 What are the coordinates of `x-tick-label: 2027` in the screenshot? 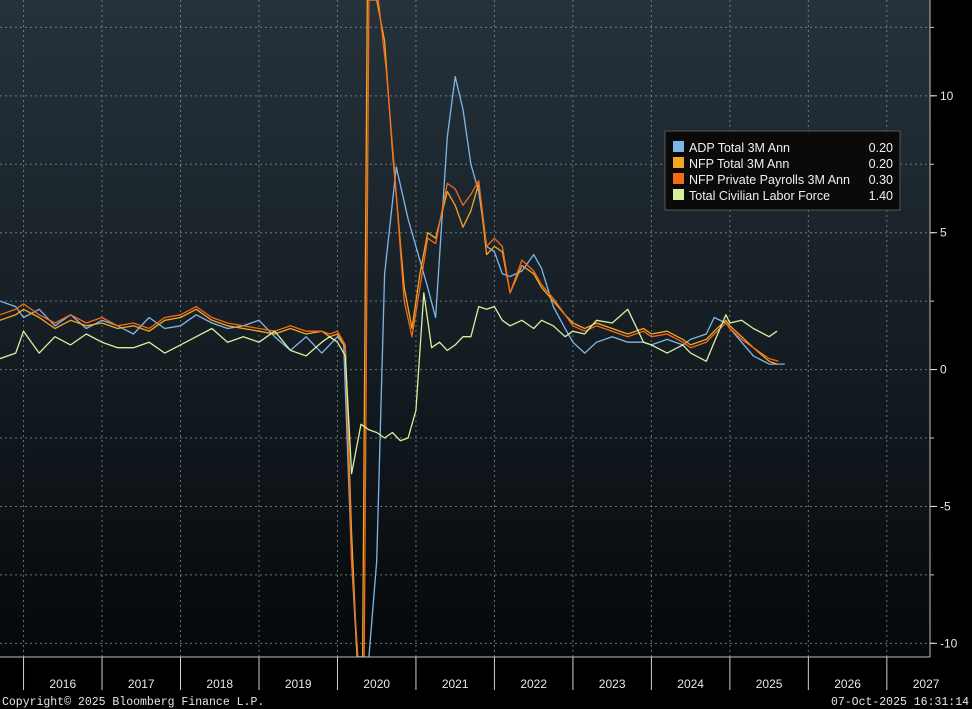 It's located at (926, 684).